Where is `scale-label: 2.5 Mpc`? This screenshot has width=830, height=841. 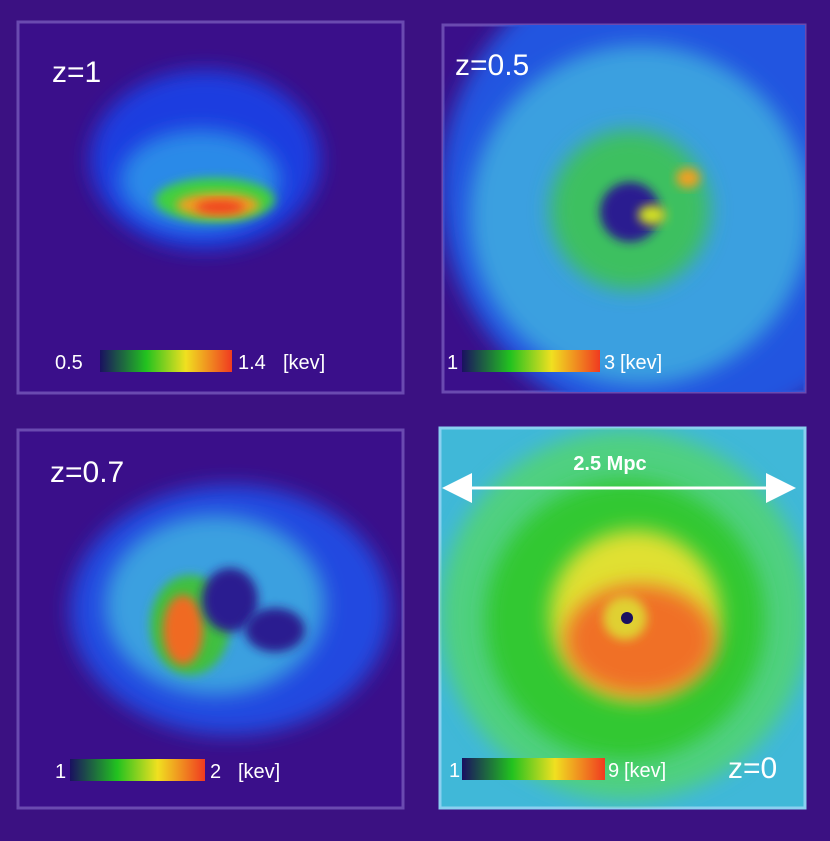
scale-label: 2.5 Mpc is located at coordinates (609, 464).